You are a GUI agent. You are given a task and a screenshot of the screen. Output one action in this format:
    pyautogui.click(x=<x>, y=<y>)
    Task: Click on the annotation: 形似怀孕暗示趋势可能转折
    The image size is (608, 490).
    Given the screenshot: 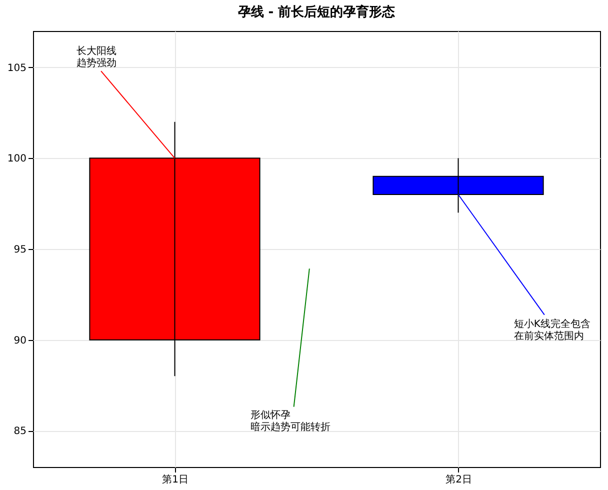 What is the action you would take?
    pyautogui.click(x=290, y=420)
    